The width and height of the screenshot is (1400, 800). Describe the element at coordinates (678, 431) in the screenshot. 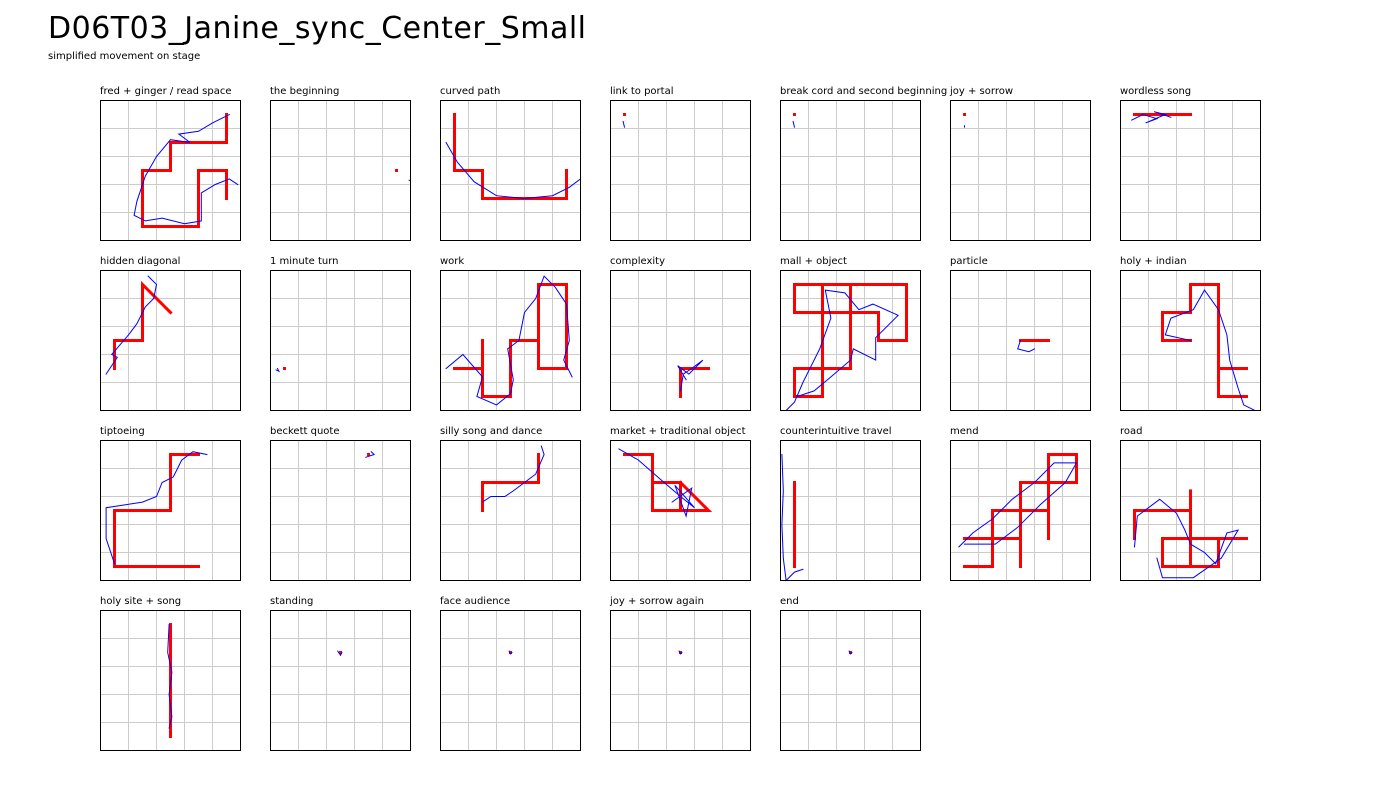

I see `chart-title: market + traditional object` at that location.